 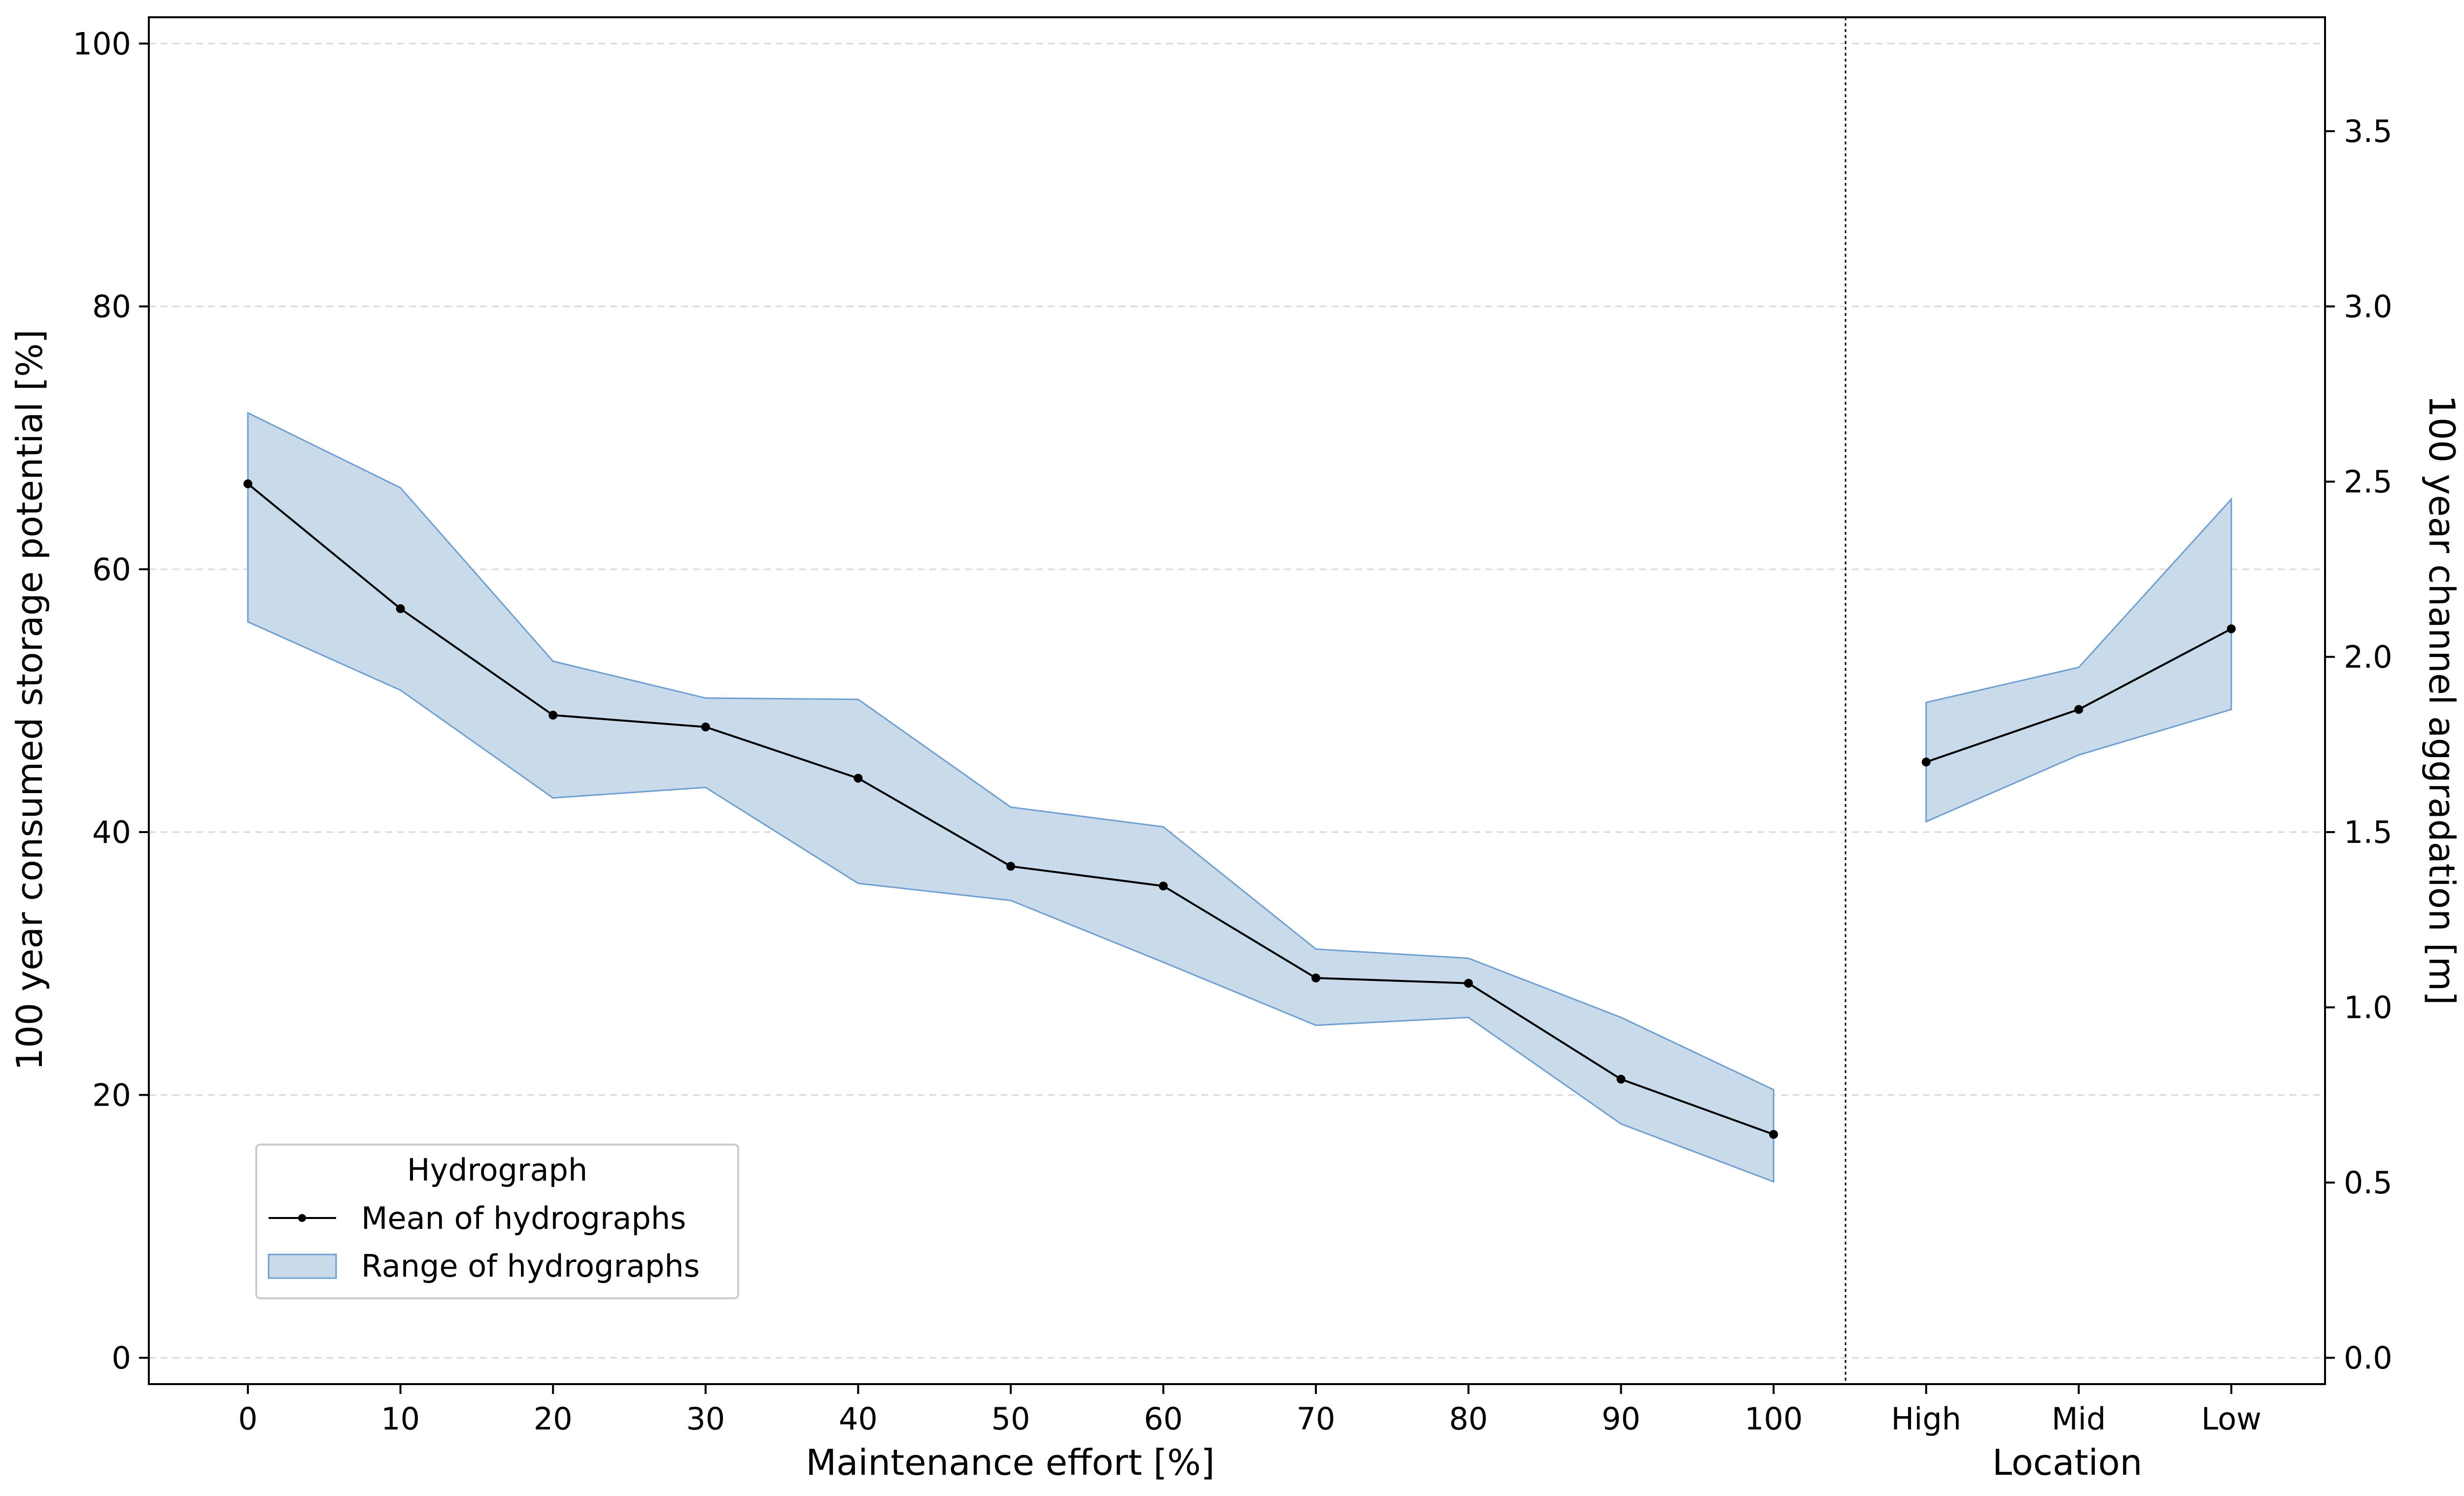 What do you see at coordinates (2442, 700) in the screenshot?
I see `y-axis-label-right: 100 year channel aggradation [m]` at bounding box center [2442, 700].